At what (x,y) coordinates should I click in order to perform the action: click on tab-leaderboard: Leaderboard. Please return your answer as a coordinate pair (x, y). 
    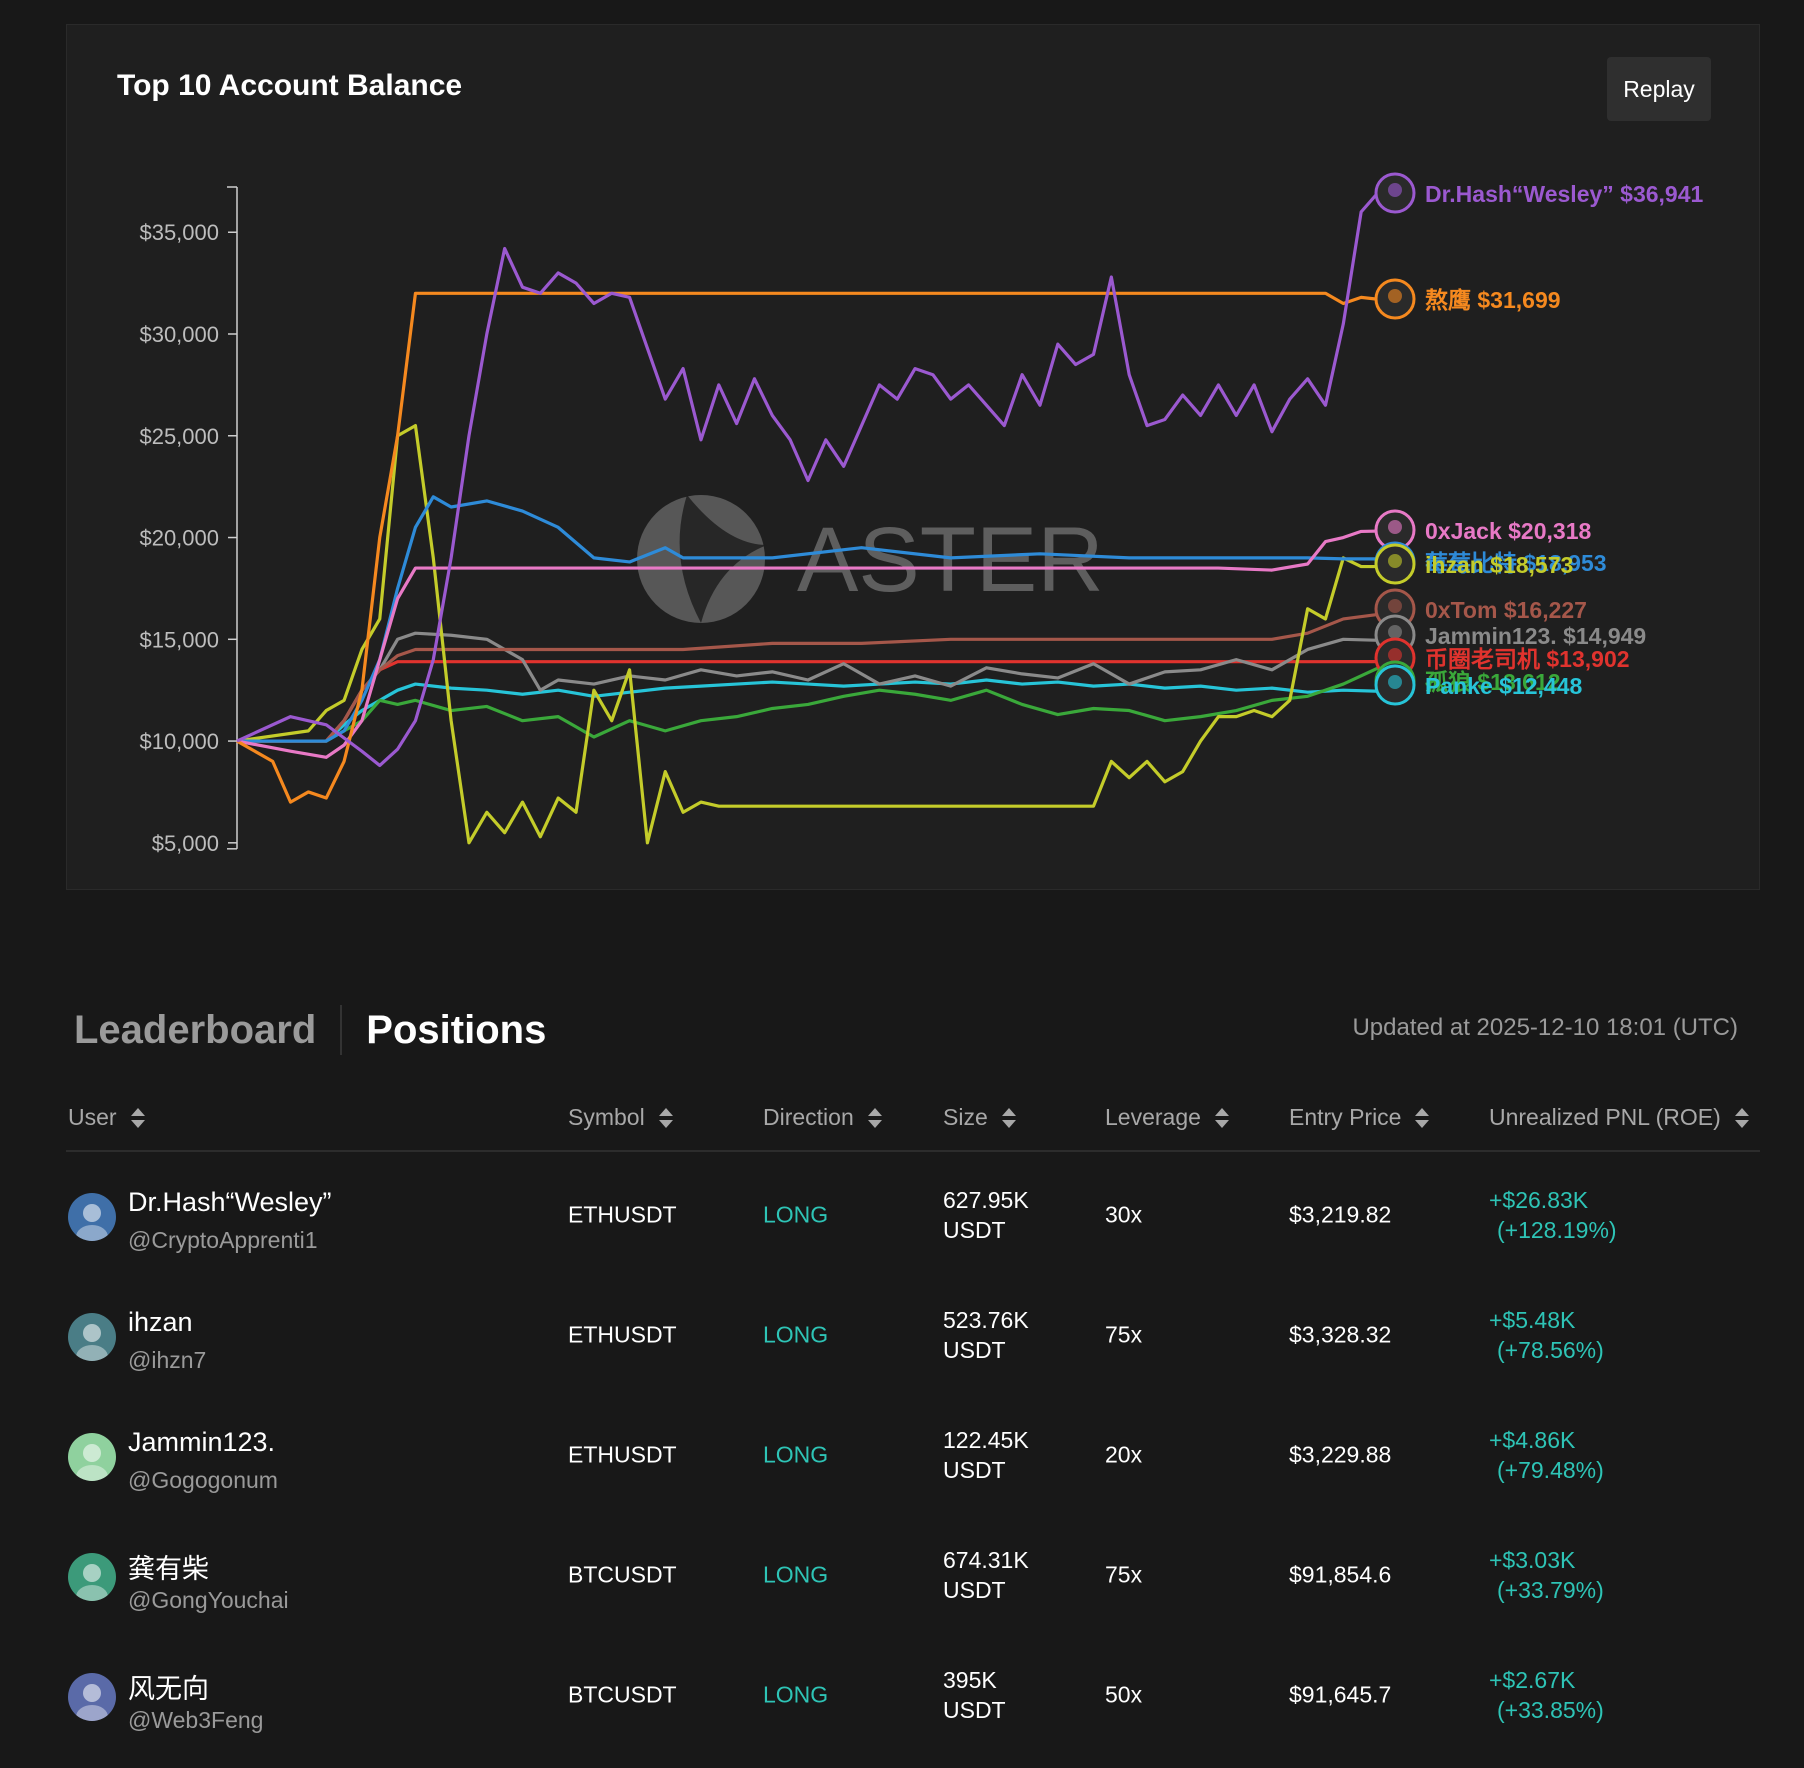
    Looking at the image, I should click on (195, 1029).